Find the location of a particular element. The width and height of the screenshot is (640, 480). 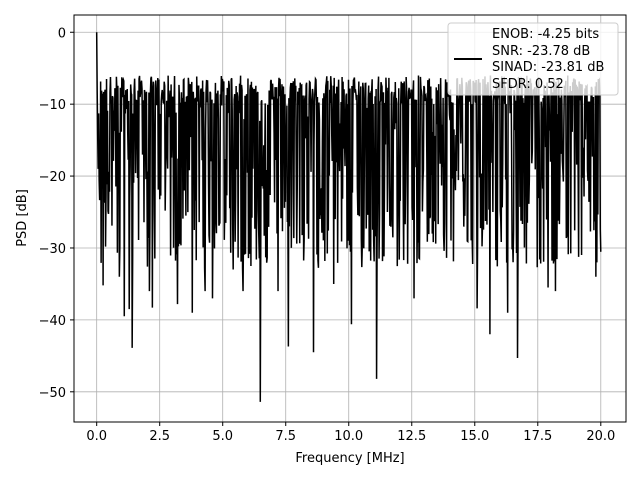

y-tick-label: −40 is located at coordinates (52, 321).